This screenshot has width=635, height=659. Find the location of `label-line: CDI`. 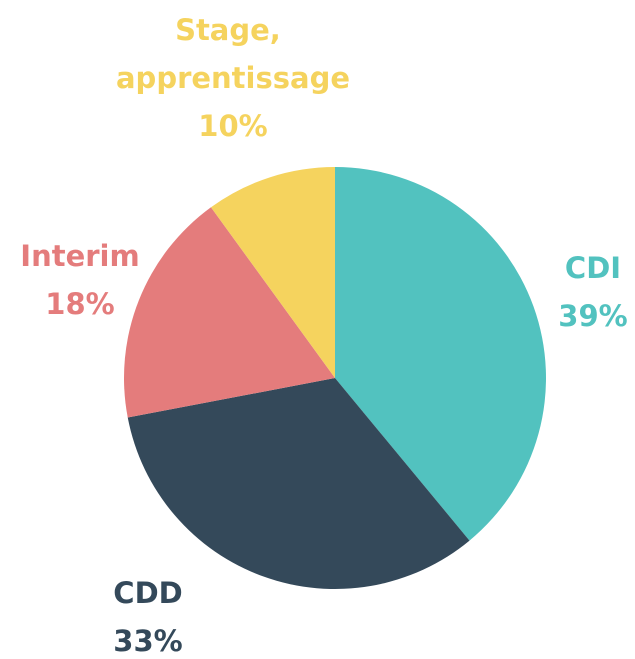

label-line: CDI is located at coordinates (593, 268).